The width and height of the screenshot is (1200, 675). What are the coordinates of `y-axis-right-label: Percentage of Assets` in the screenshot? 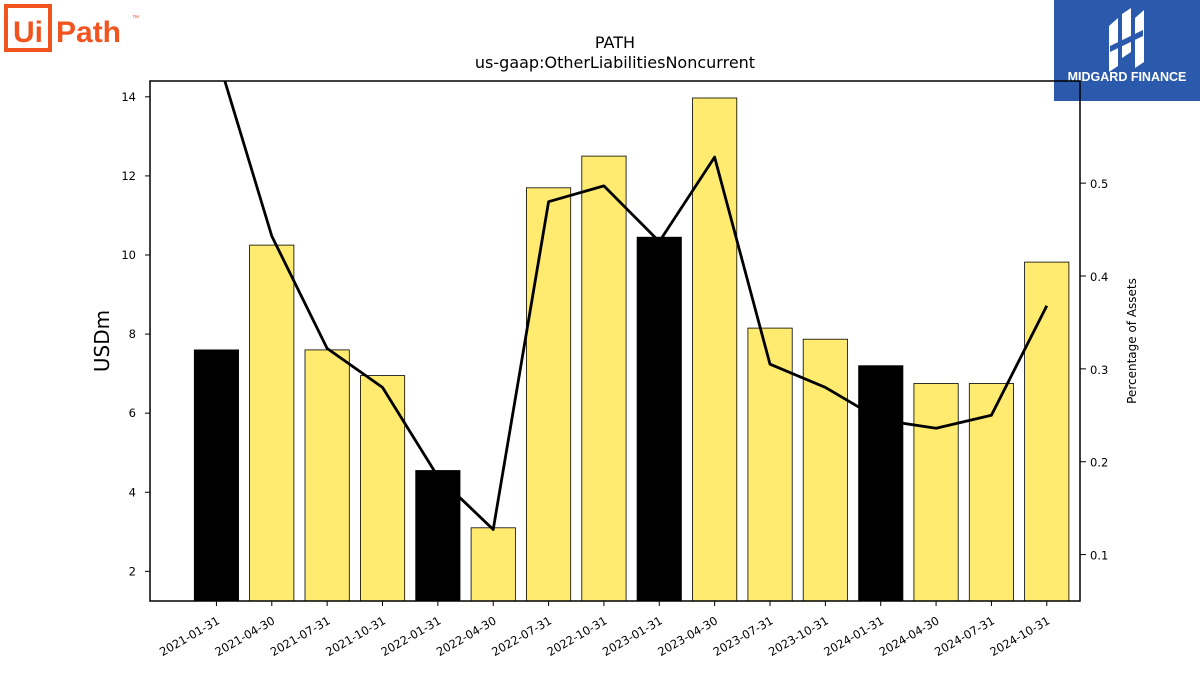 It's located at (1132, 341).